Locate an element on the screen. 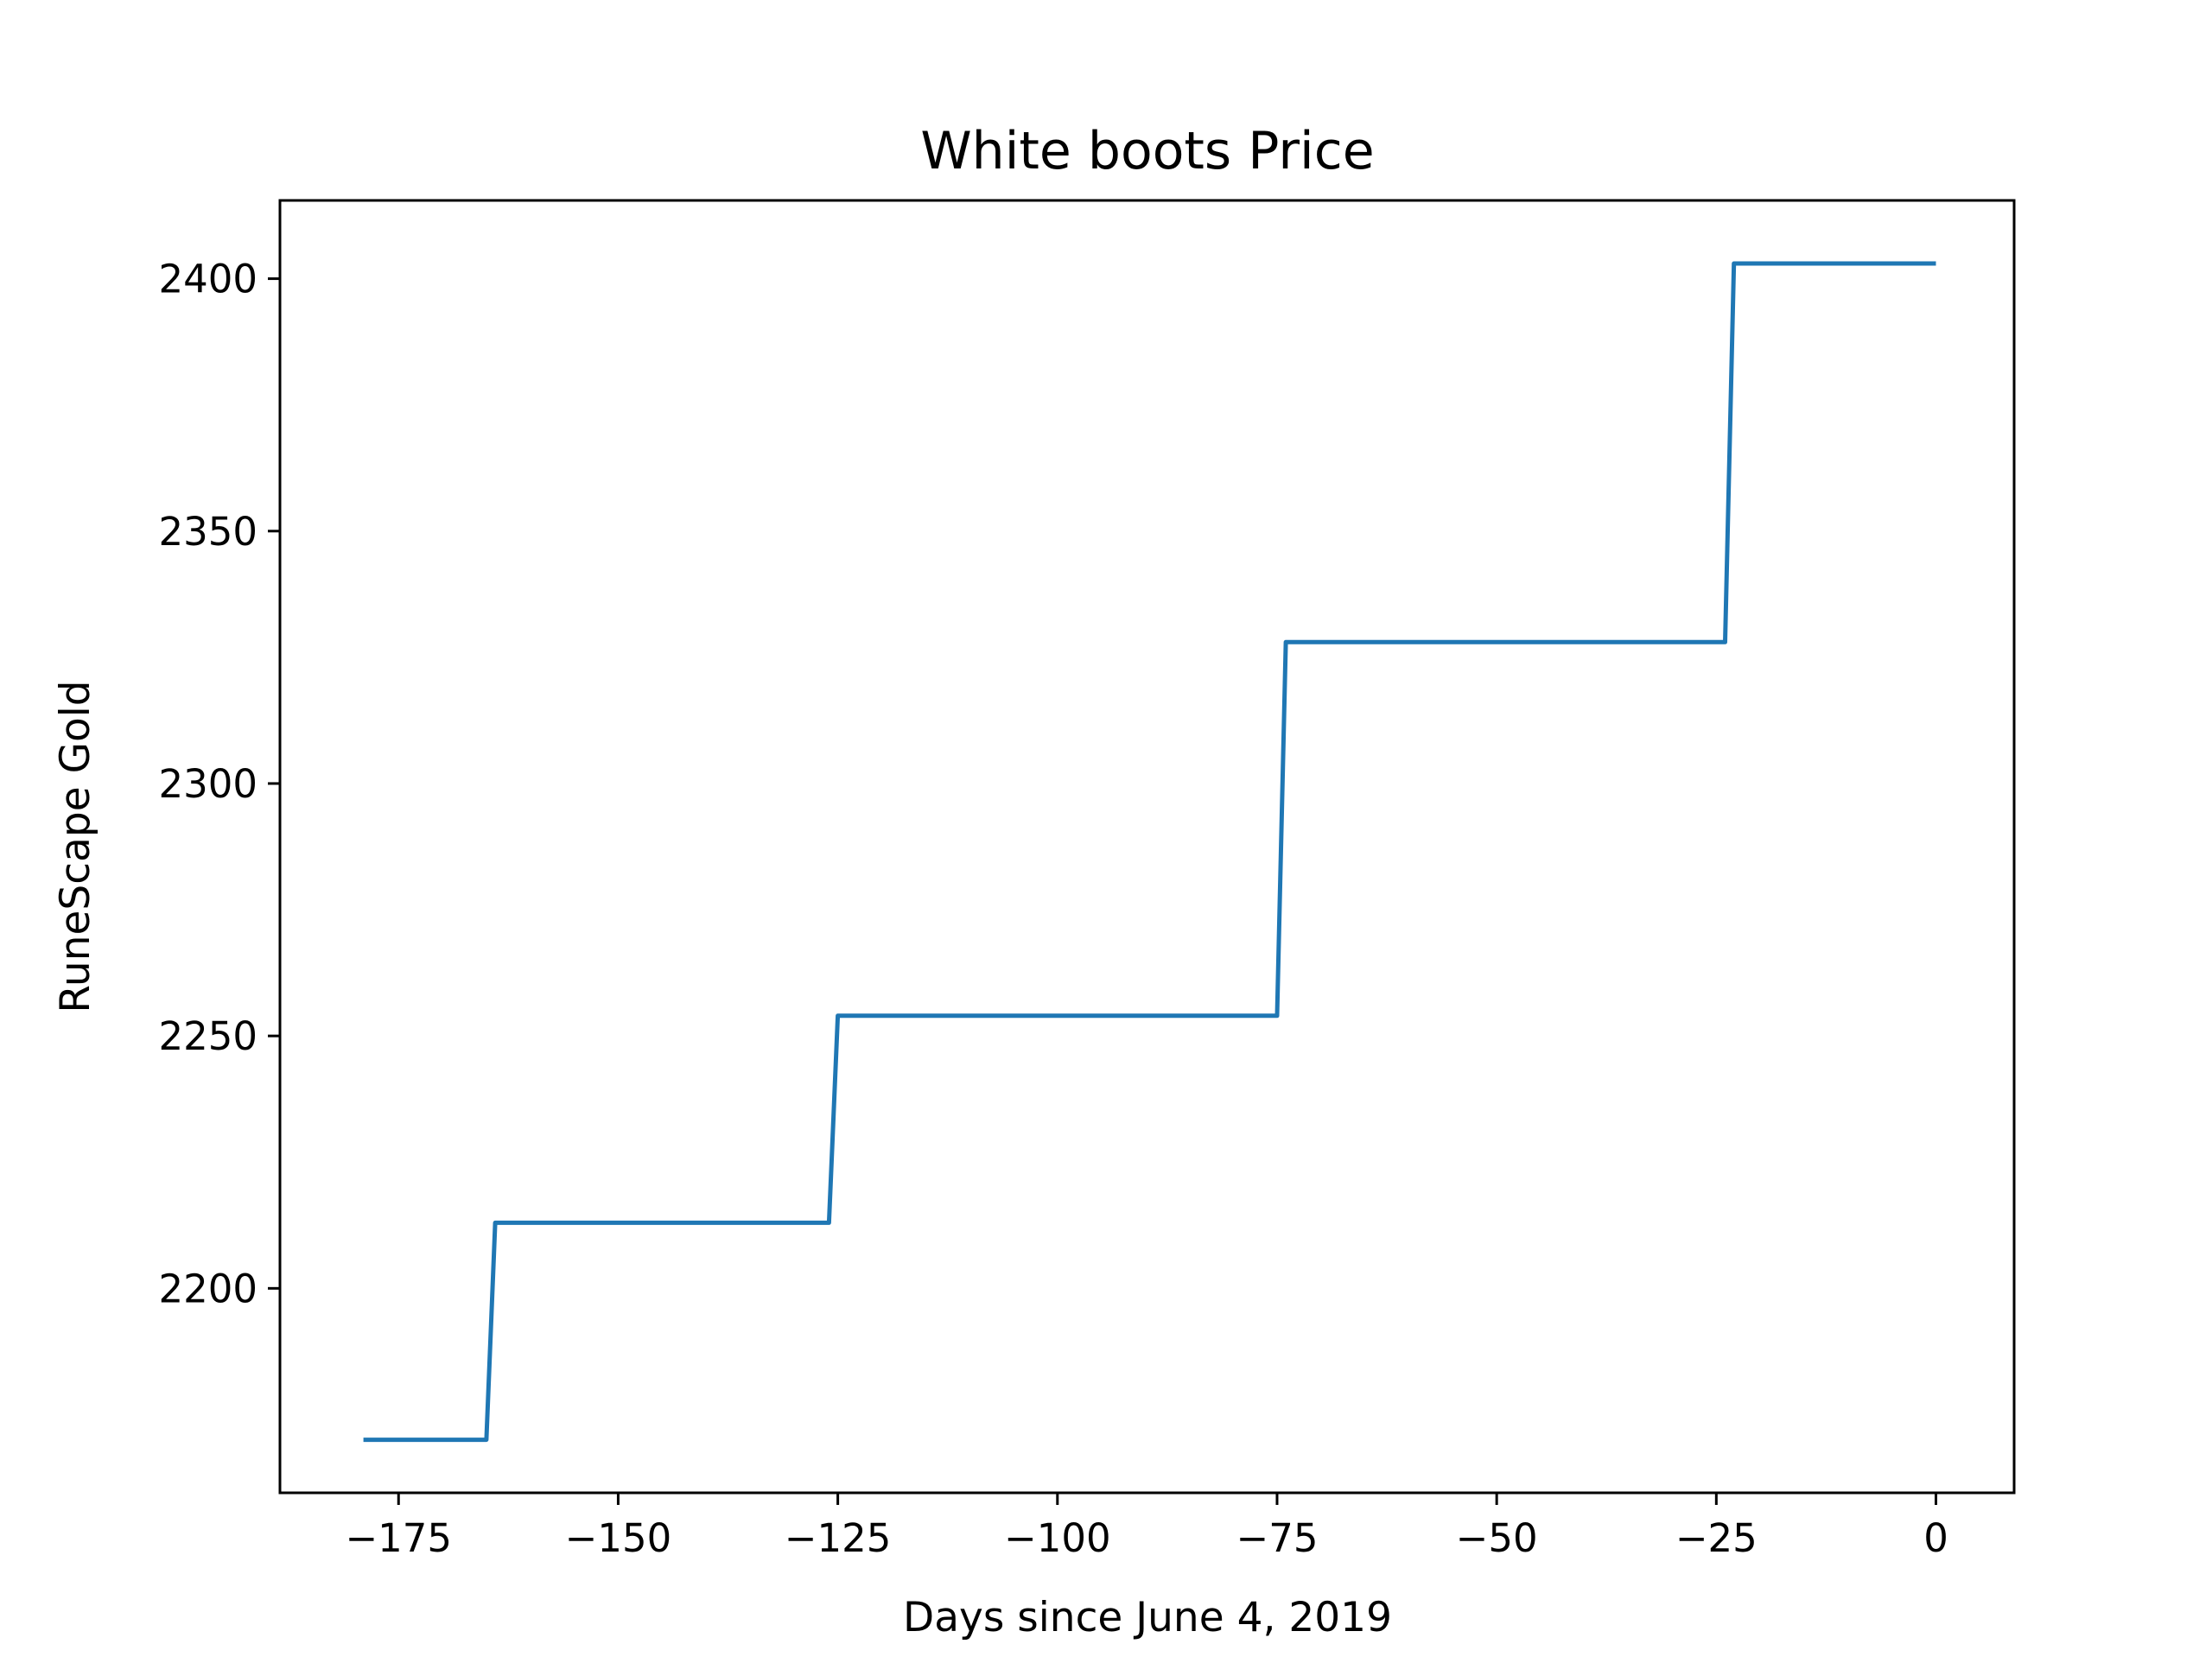  x-tick-label: −50 is located at coordinates (1497, 1538).